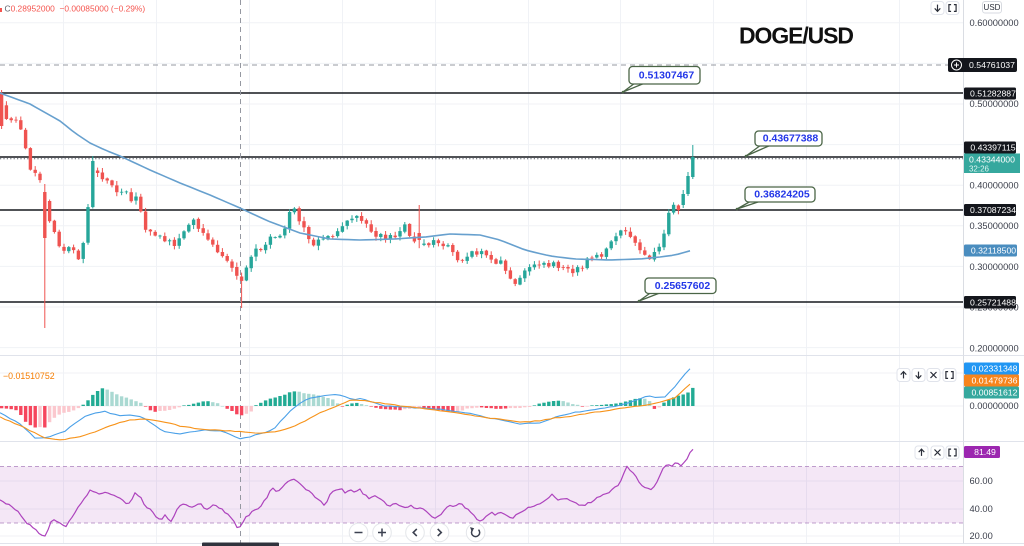  What do you see at coordinates (994, 186) in the screenshot?
I see `svg-text: 0.40000000` at bounding box center [994, 186].